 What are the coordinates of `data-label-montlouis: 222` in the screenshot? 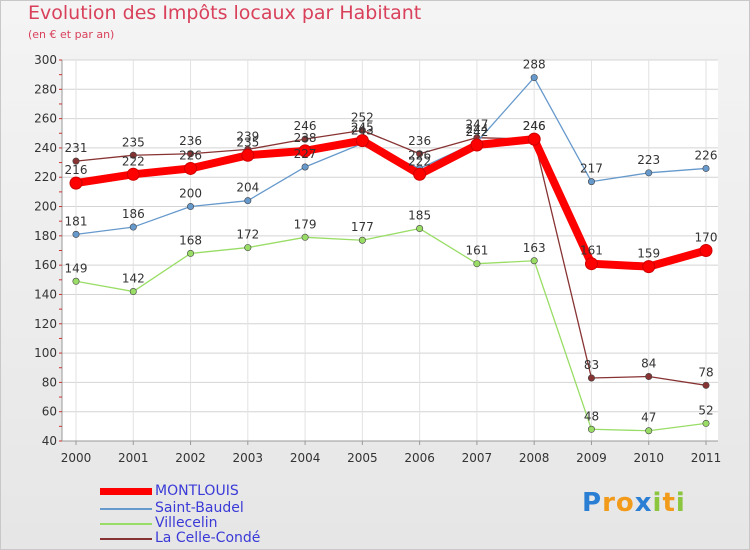 It's located at (133, 161).